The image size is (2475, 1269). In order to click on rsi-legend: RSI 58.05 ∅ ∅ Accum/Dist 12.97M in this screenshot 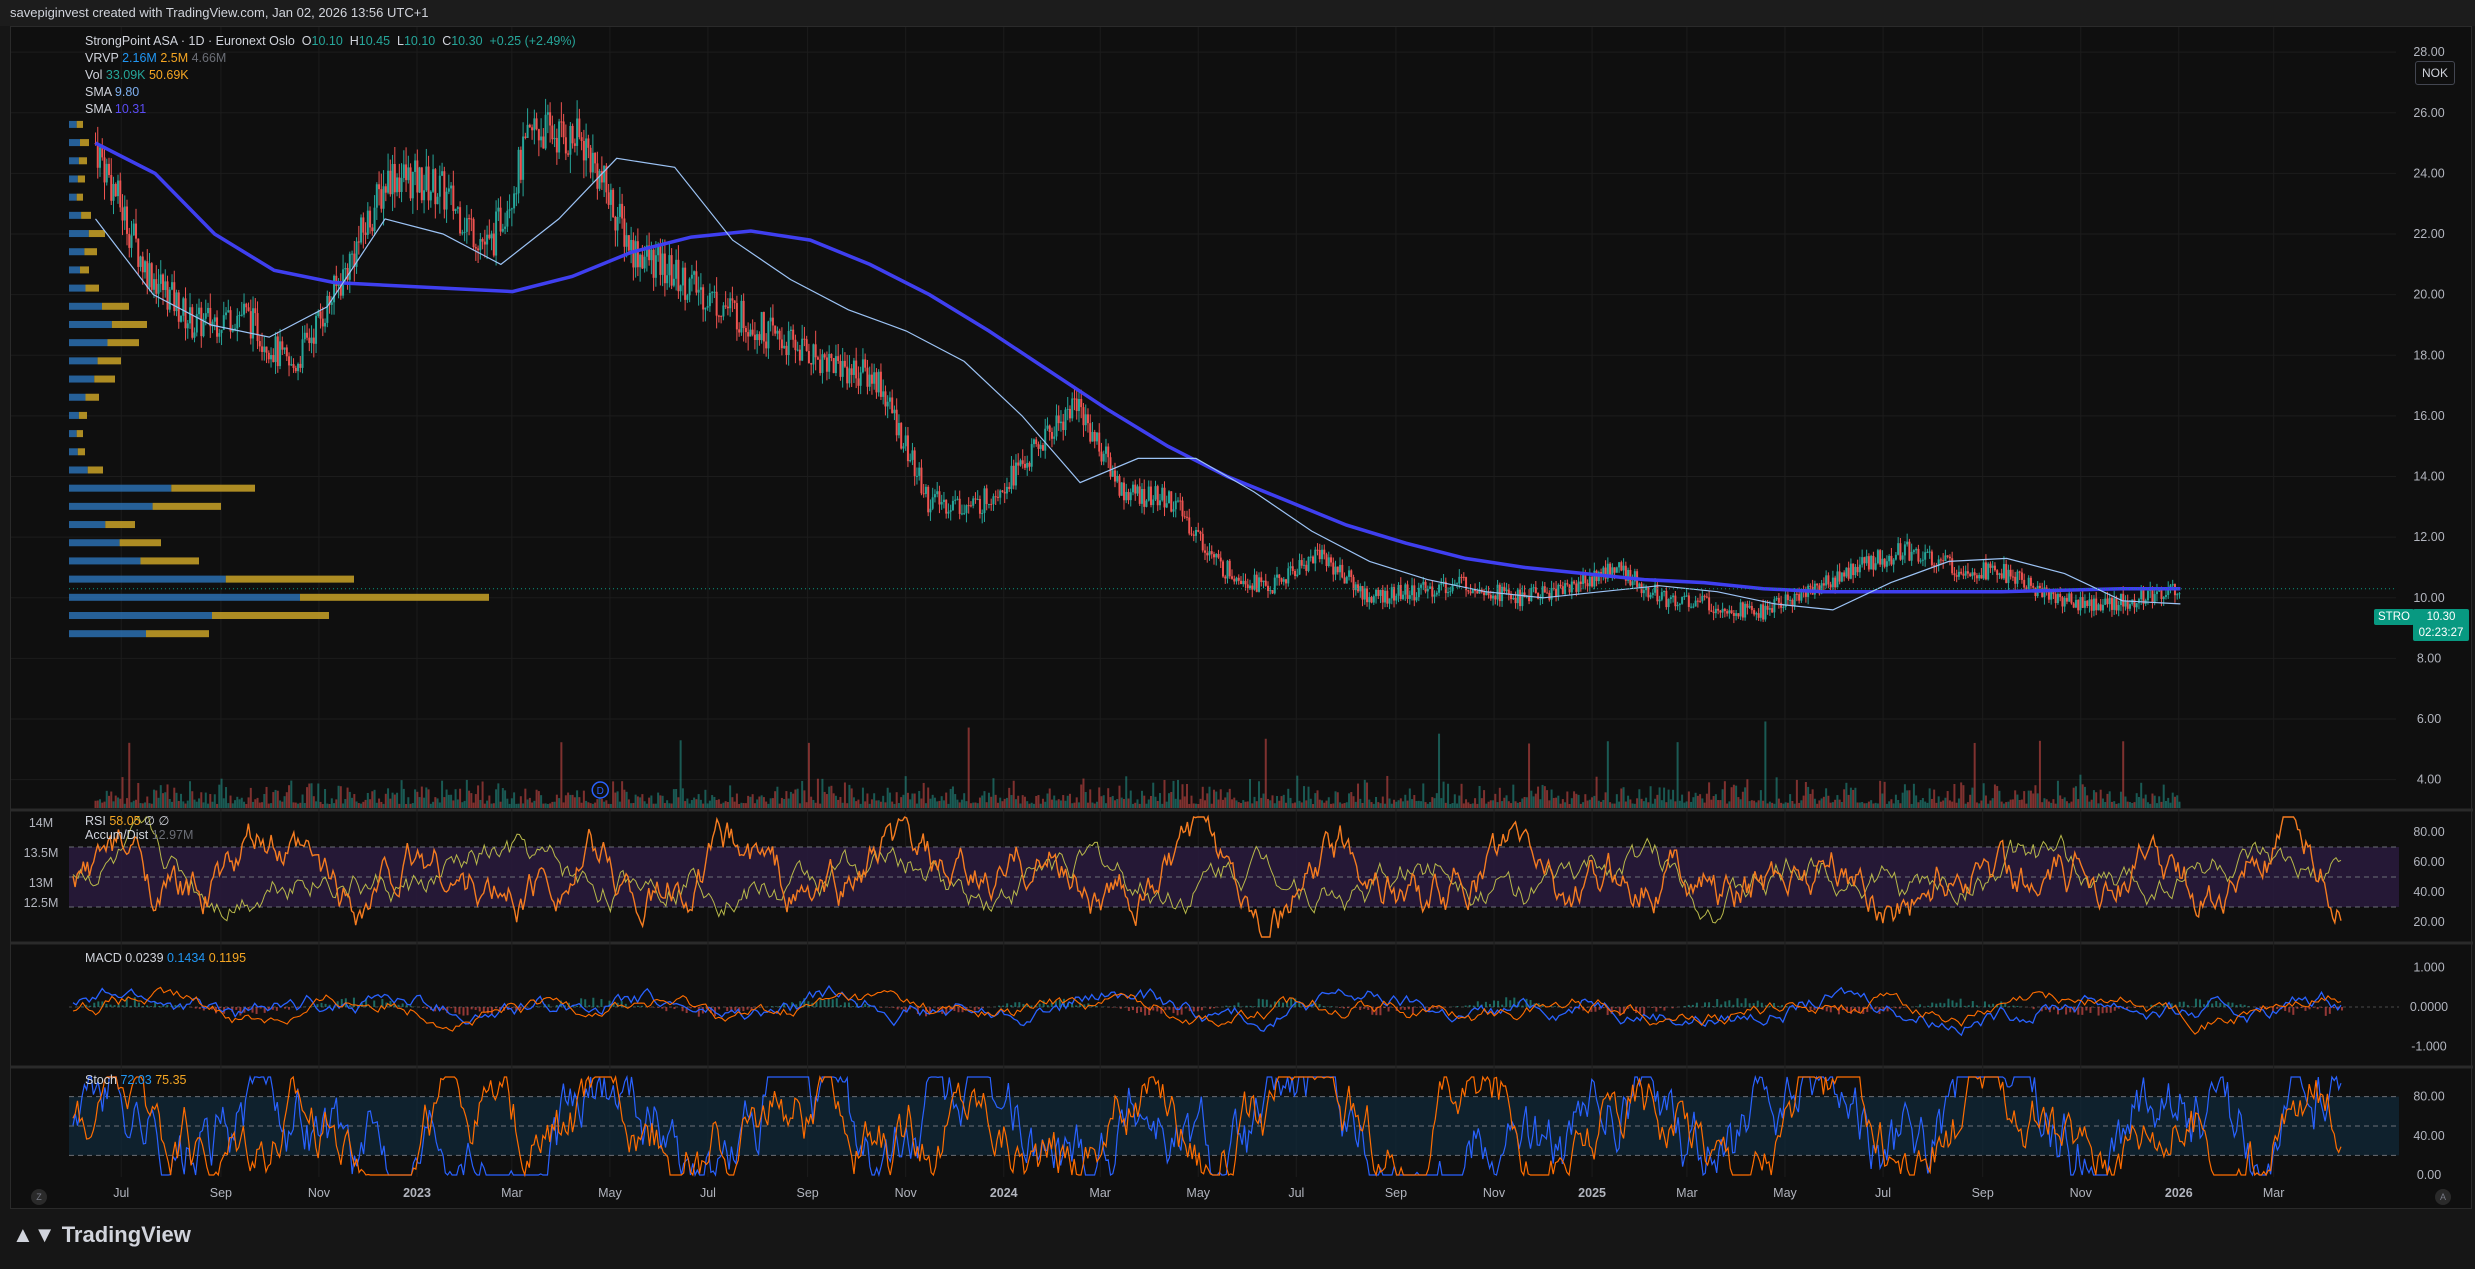, I will do `click(139, 827)`.